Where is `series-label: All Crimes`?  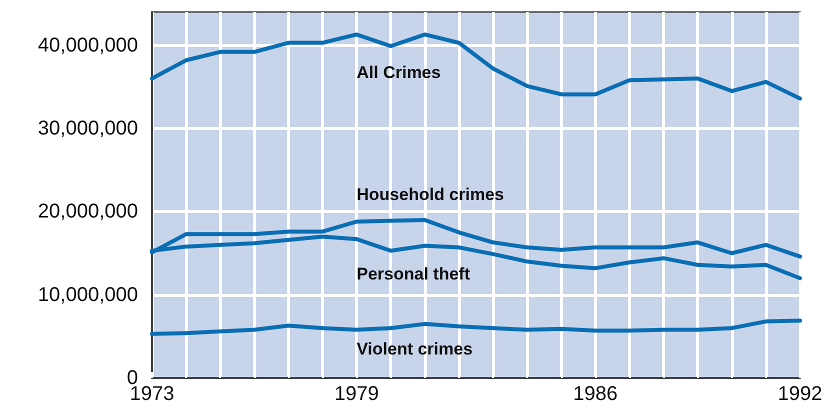 series-label: All Crimes is located at coordinates (398, 72).